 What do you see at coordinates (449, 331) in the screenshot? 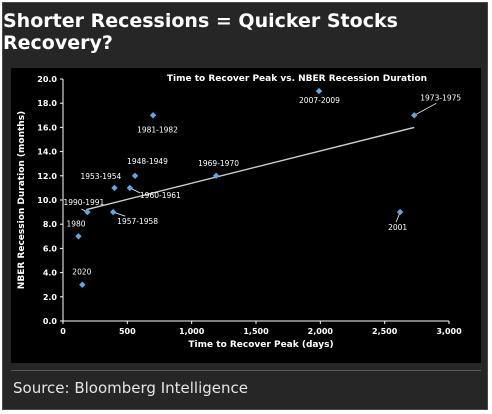
I see `x-tick-label: 3,000` at bounding box center [449, 331].